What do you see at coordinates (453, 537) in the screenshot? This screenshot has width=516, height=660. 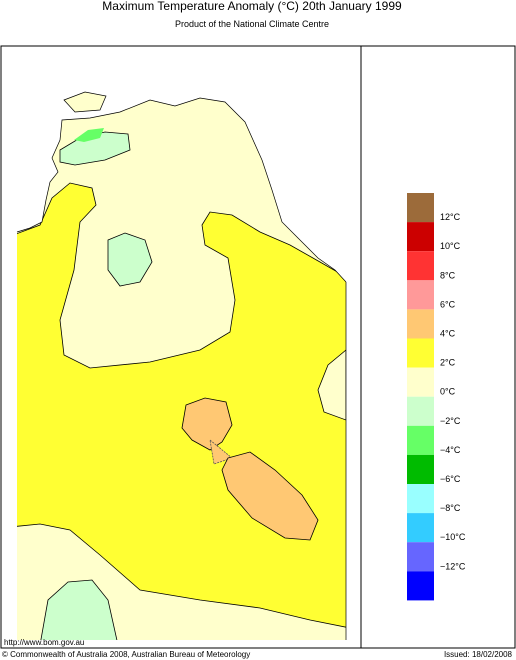 I see `legend-label: −10°C` at bounding box center [453, 537].